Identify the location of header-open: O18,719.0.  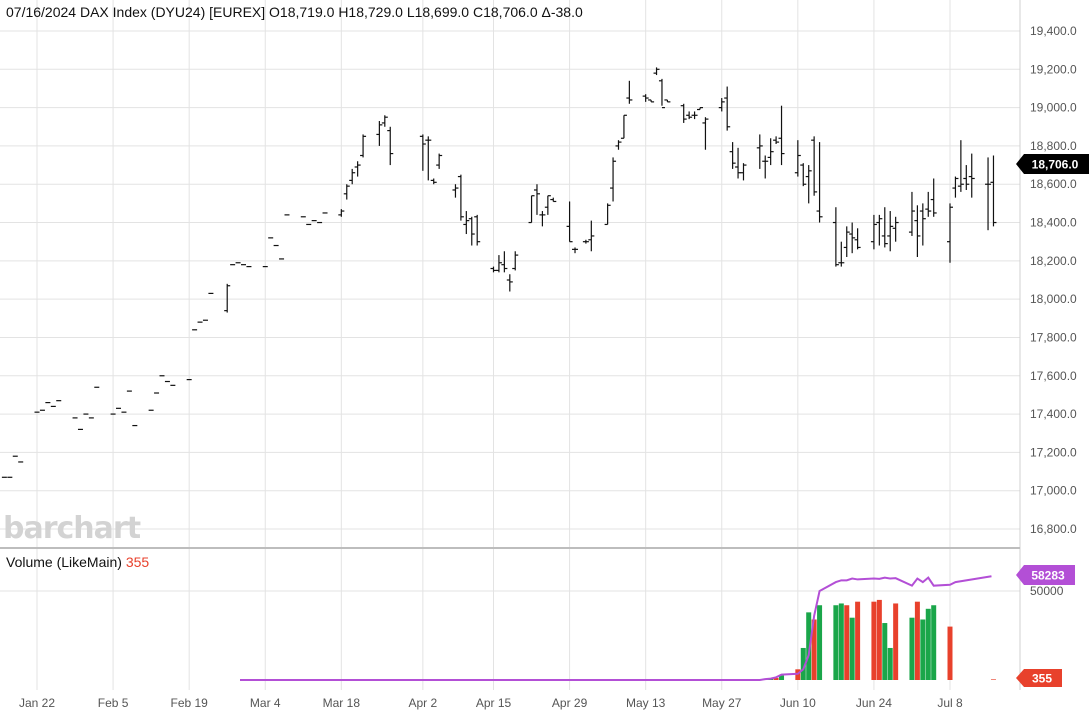
(302, 12).